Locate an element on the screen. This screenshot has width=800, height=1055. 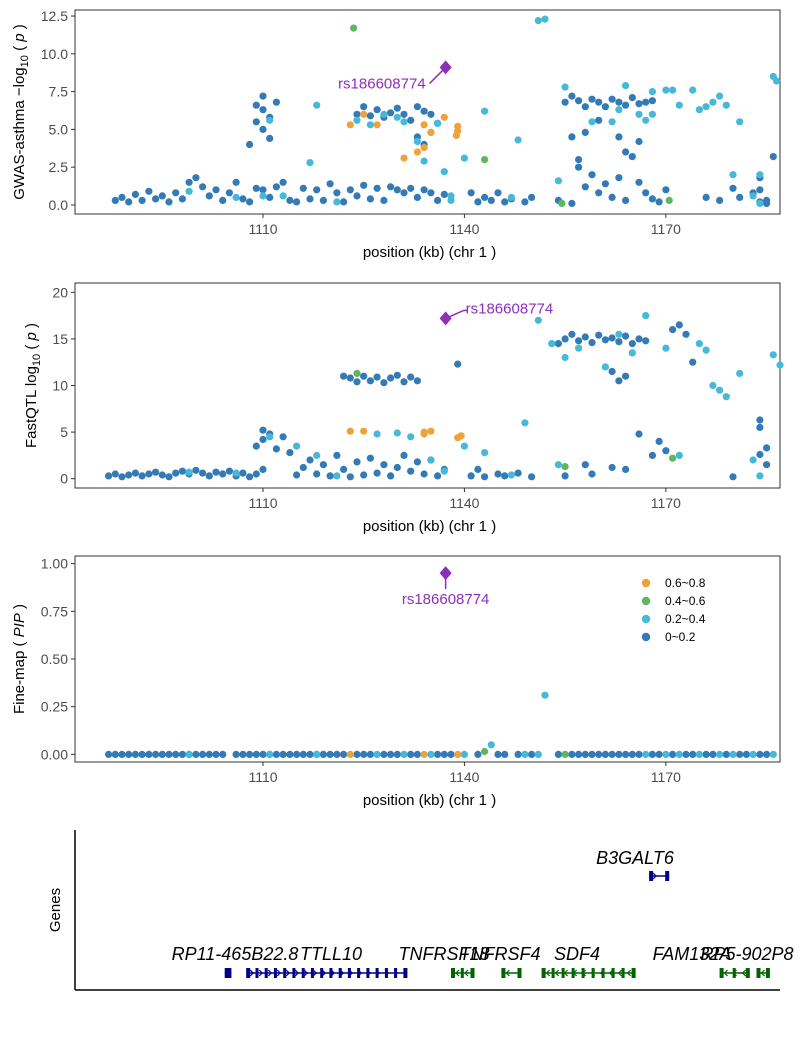
gene-track-y-title: Genes is located at coordinates (55, 910).